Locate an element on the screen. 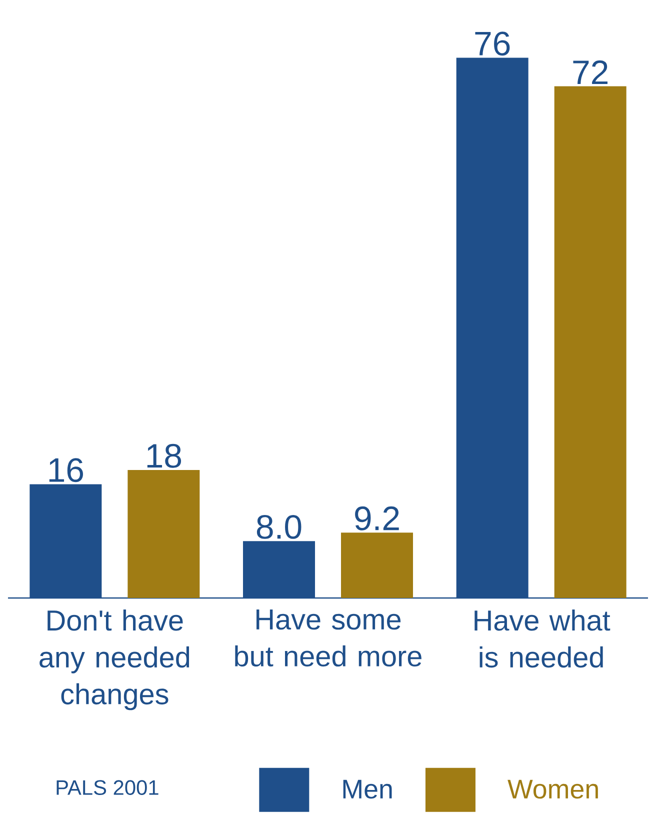 The image size is (657, 817). data-label: 76 is located at coordinates (492, 44).